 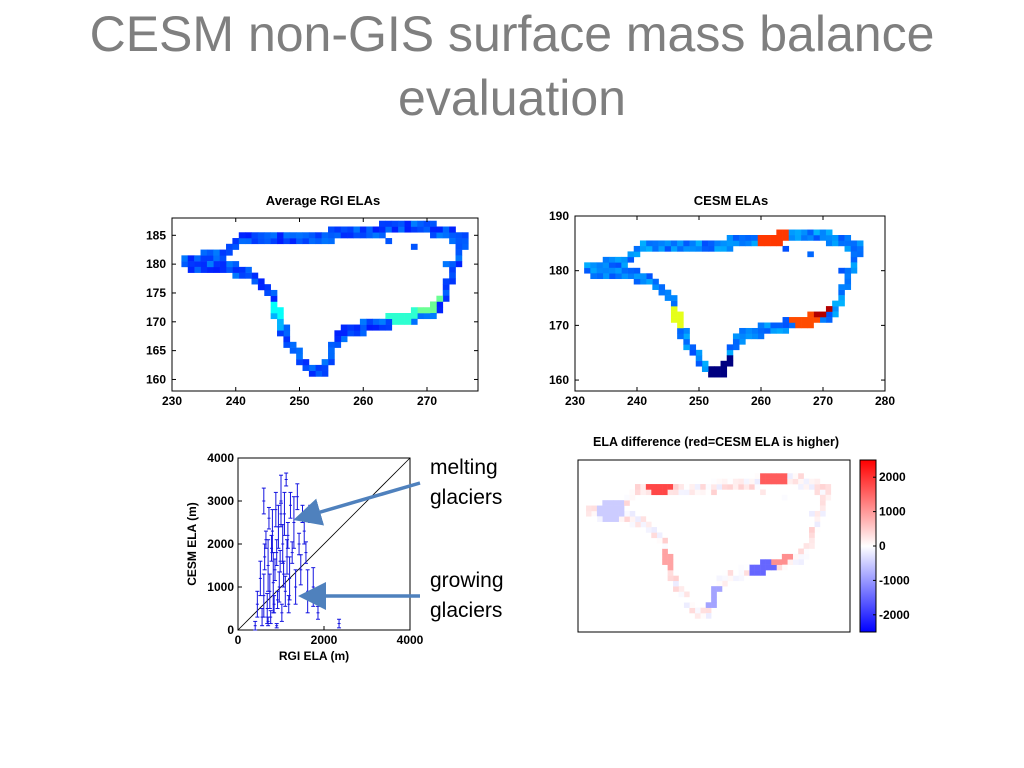 What do you see at coordinates (894, 580) in the screenshot?
I see `colorbar-tick-label: -1000` at bounding box center [894, 580].